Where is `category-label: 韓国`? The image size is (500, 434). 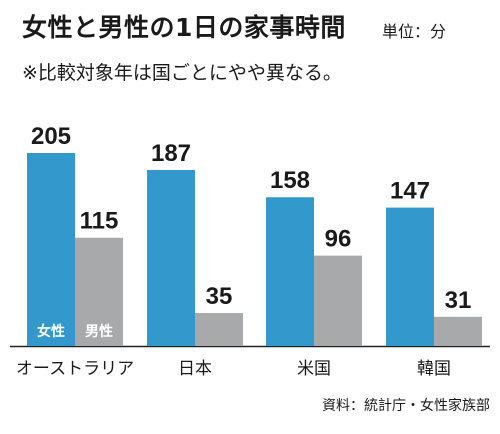
category-label: 韓国 is located at coordinates (434, 369).